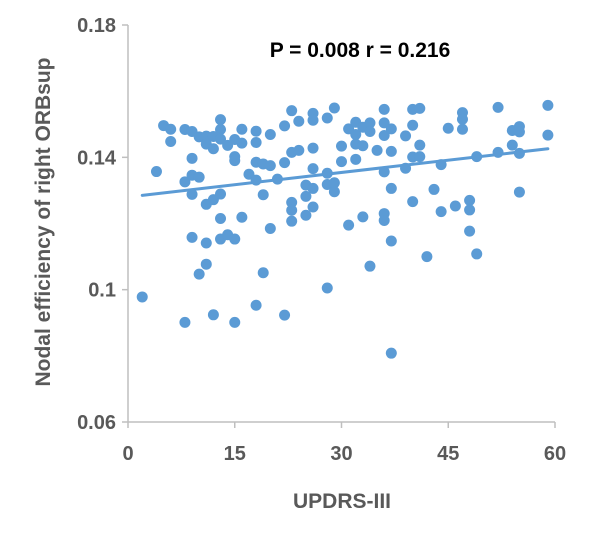 The width and height of the screenshot is (591, 537). What do you see at coordinates (102, 291) in the screenshot?
I see `y-tick-label: 0.1` at bounding box center [102, 291].